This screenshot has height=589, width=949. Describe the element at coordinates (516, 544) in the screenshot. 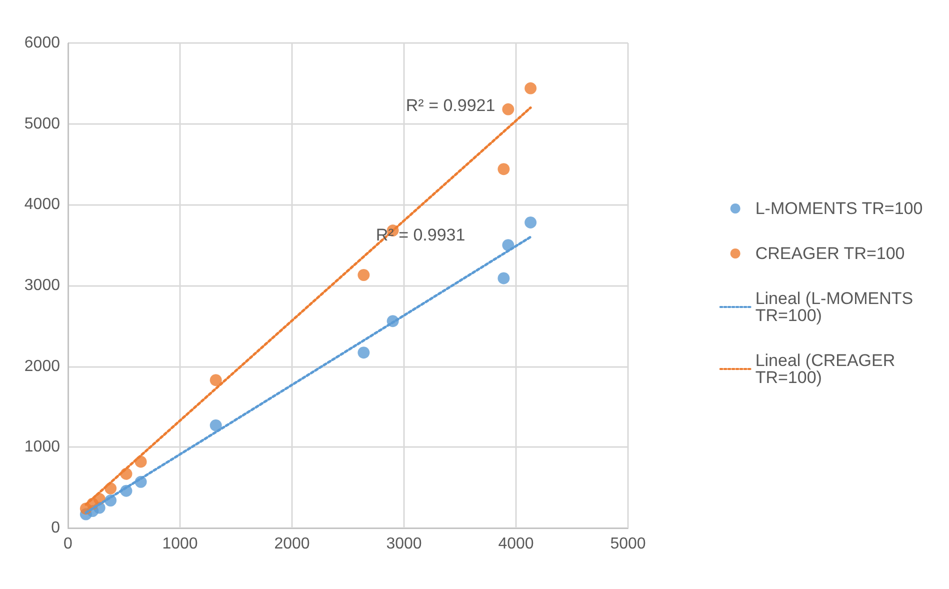

I see `x-tick-label: 4000` at that location.